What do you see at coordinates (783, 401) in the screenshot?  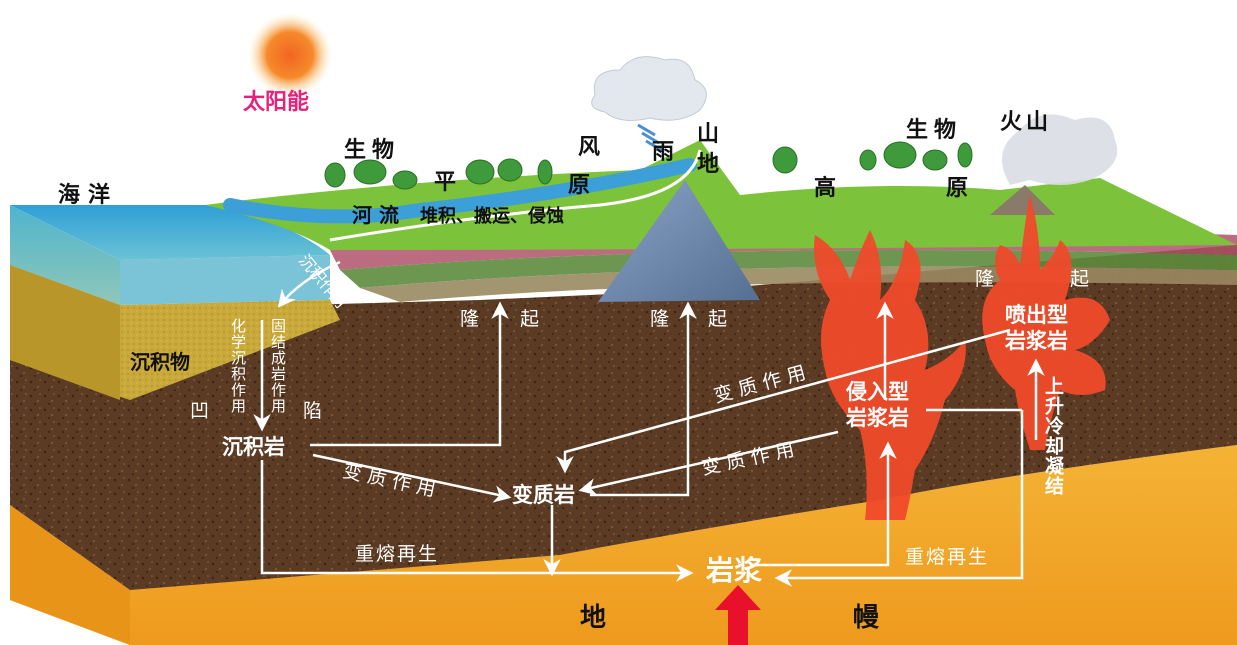 I see `arrow-extrusive-to-meta` at bounding box center [783, 401].